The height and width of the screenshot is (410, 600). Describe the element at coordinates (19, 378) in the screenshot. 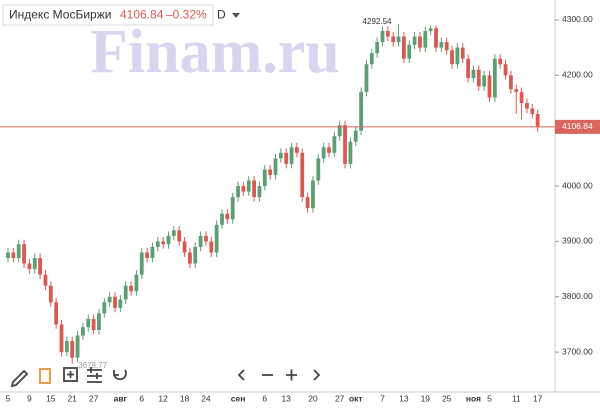

I see `pencil-icon` at that location.